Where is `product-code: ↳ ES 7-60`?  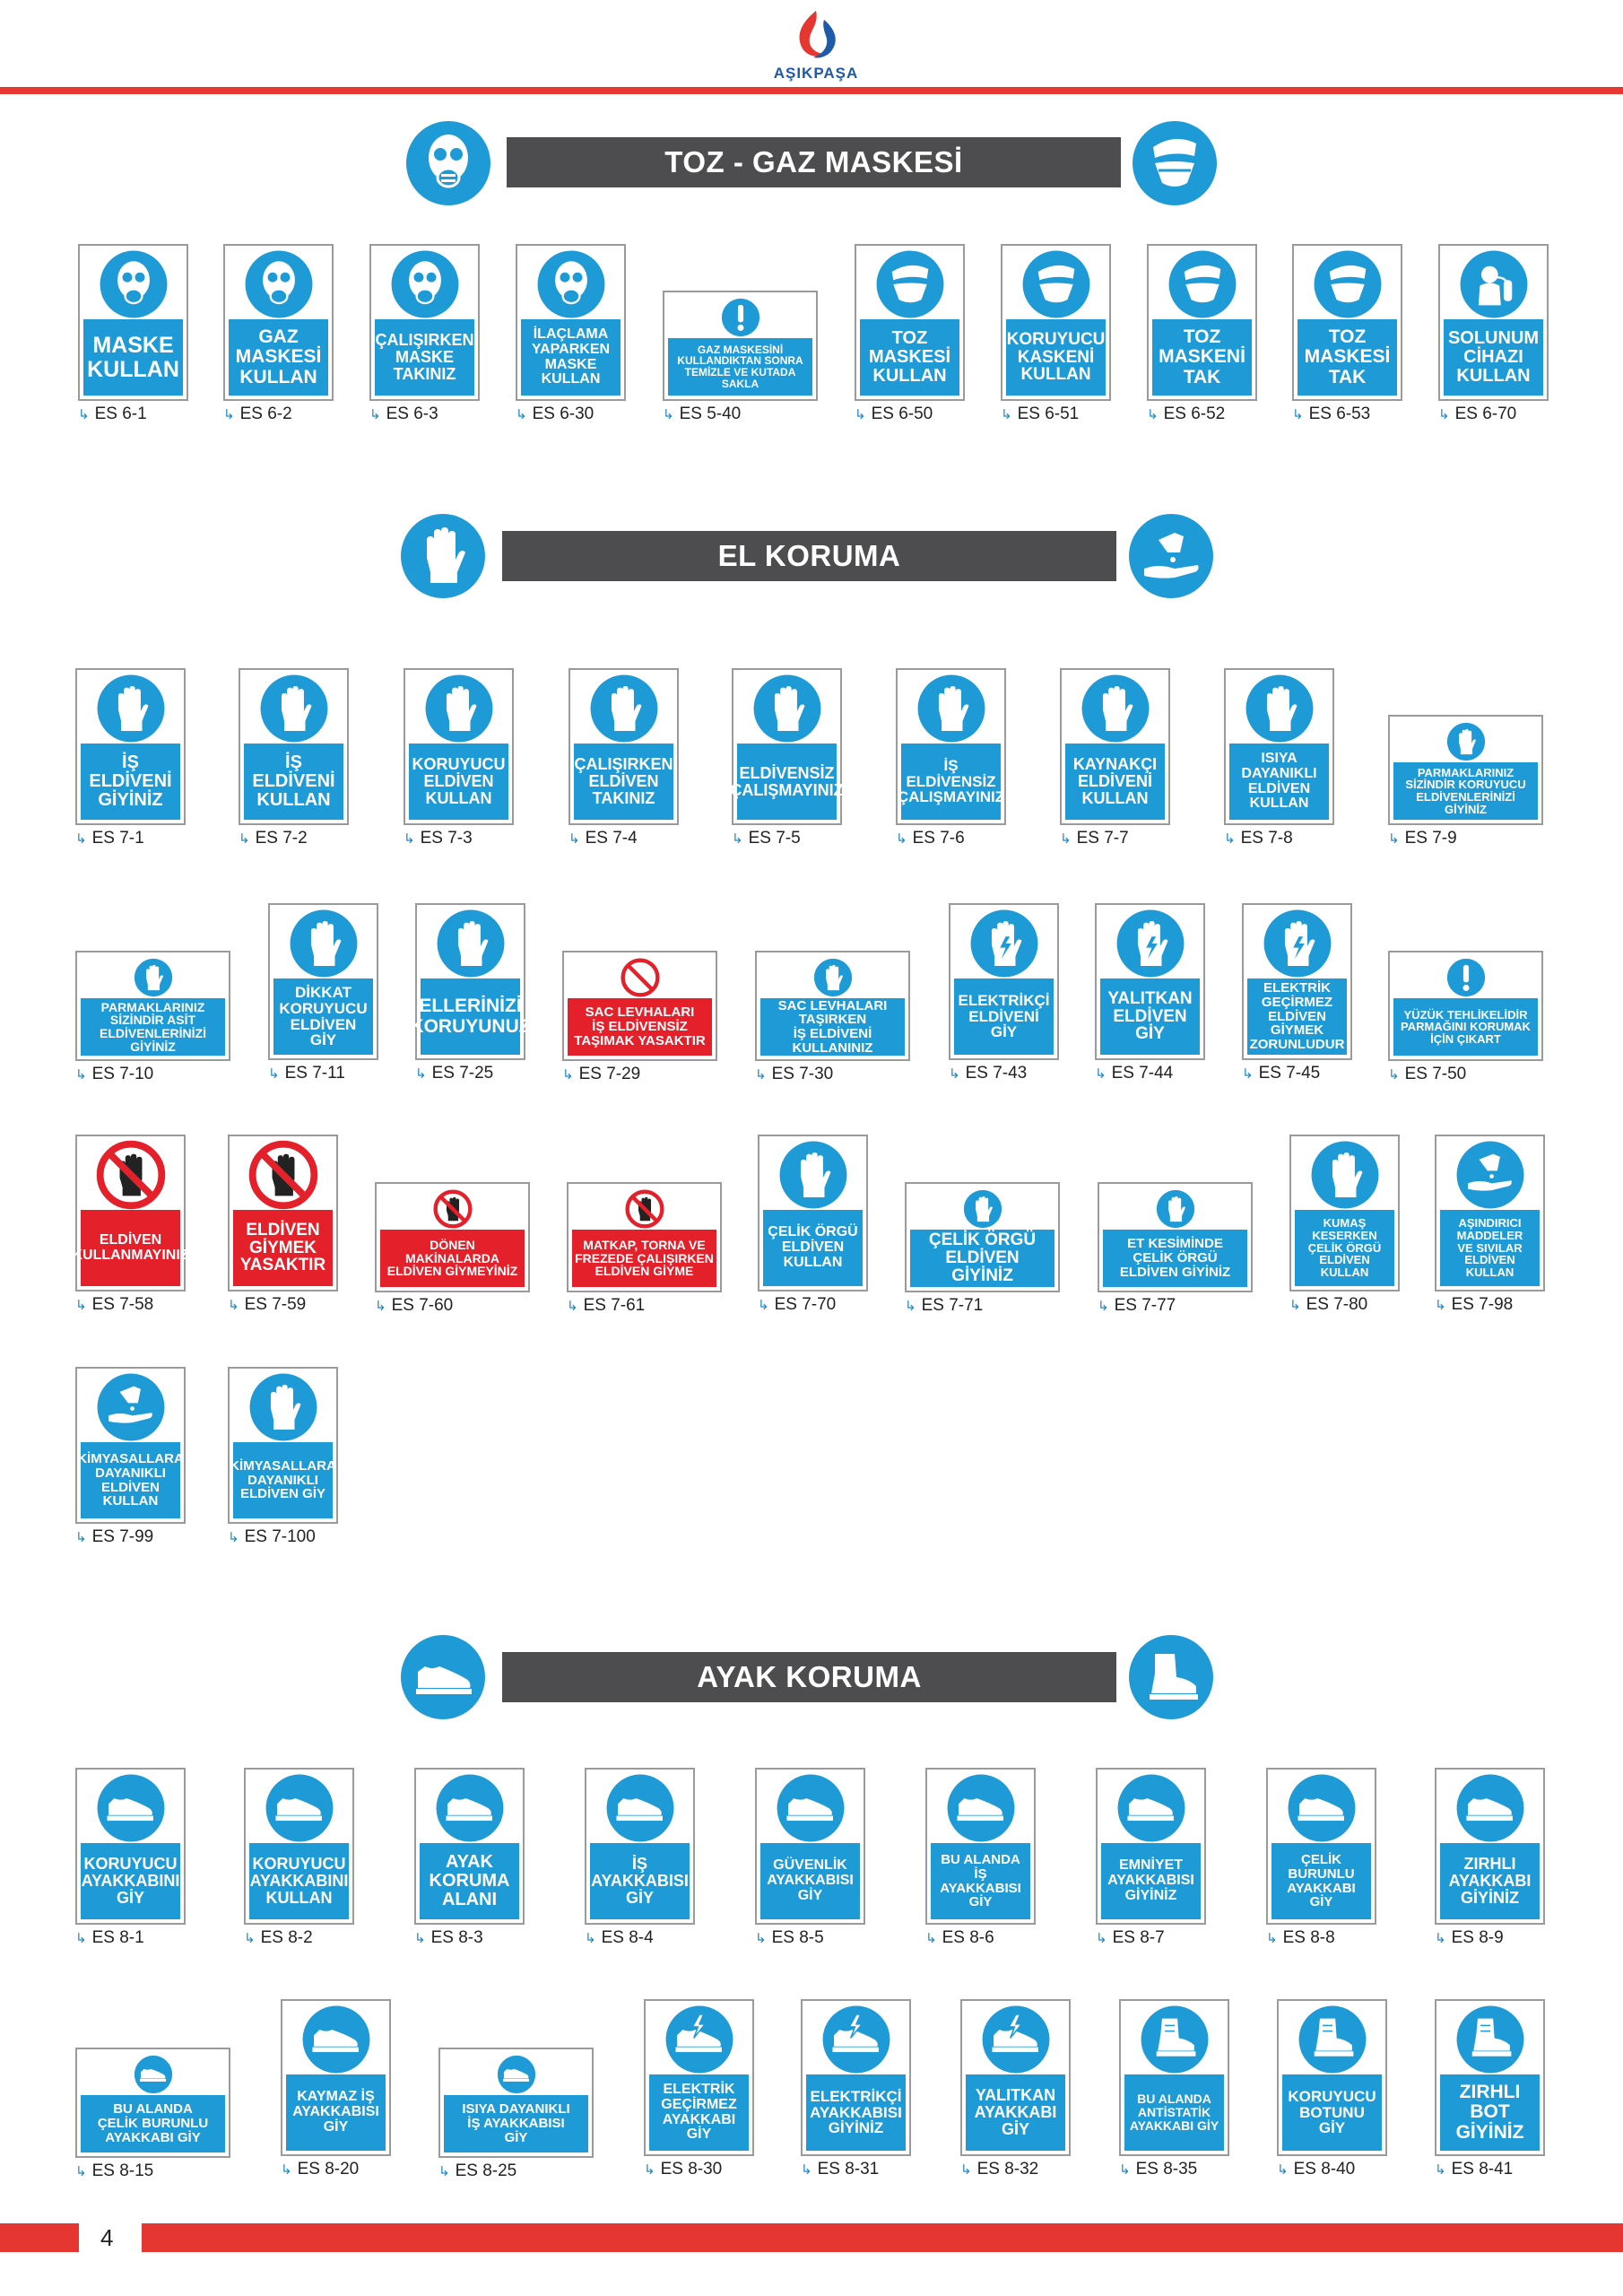
product-code: ↳ ES 7-60 is located at coordinates (414, 1306).